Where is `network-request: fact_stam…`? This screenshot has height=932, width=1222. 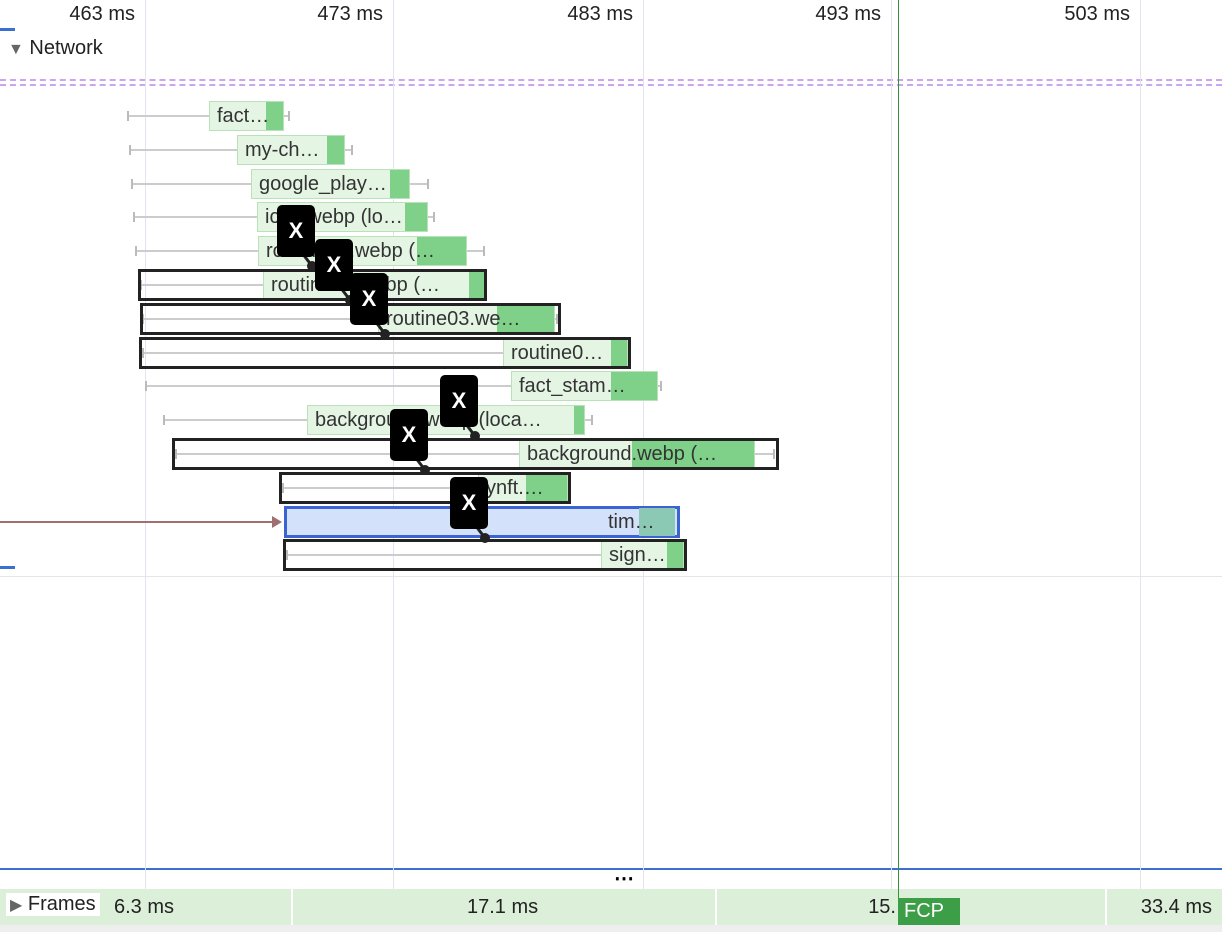
network-request: fact_stam… is located at coordinates (584, 386).